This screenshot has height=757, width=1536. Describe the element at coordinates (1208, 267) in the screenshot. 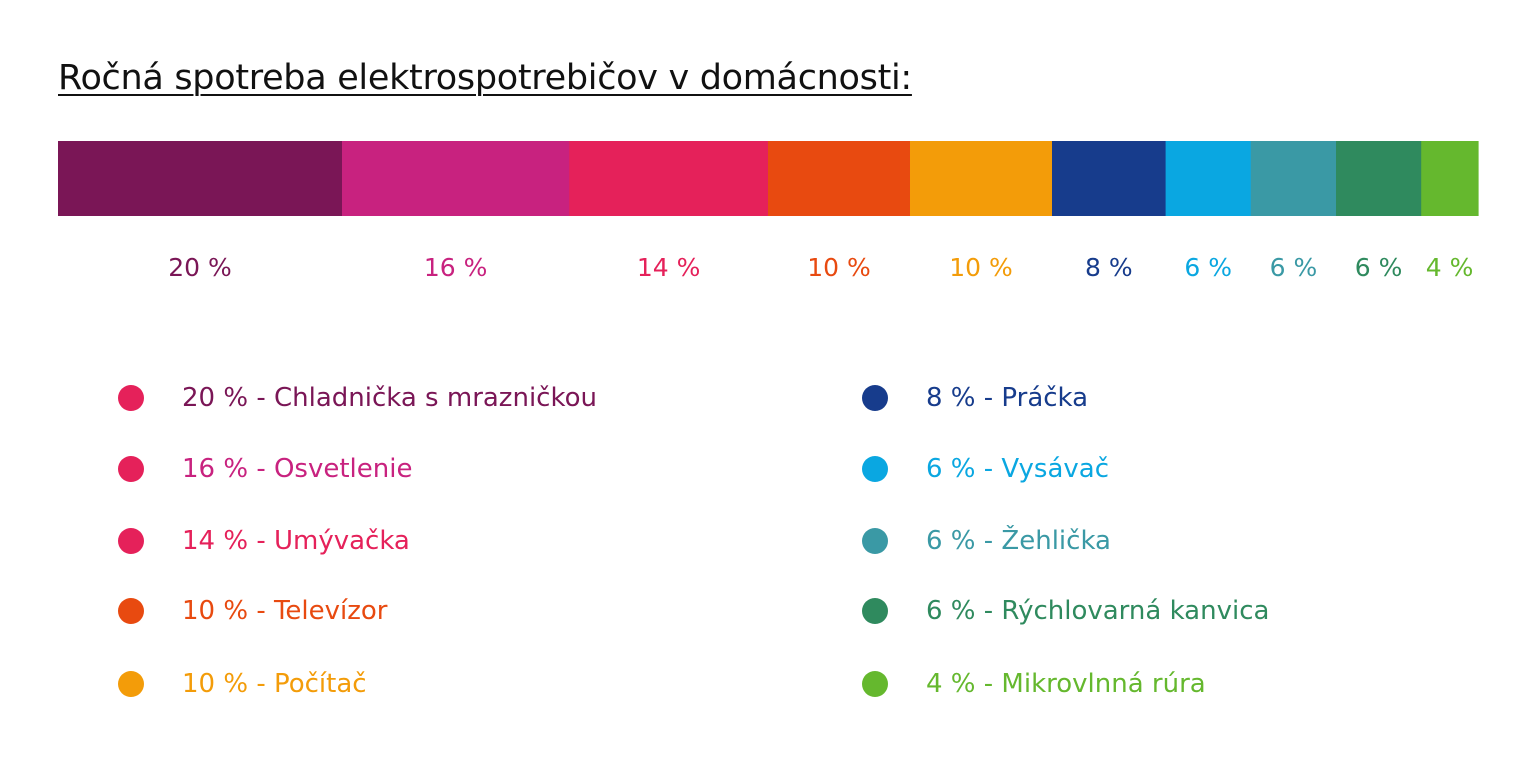

I see `data-label-7: 6 %` at that location.